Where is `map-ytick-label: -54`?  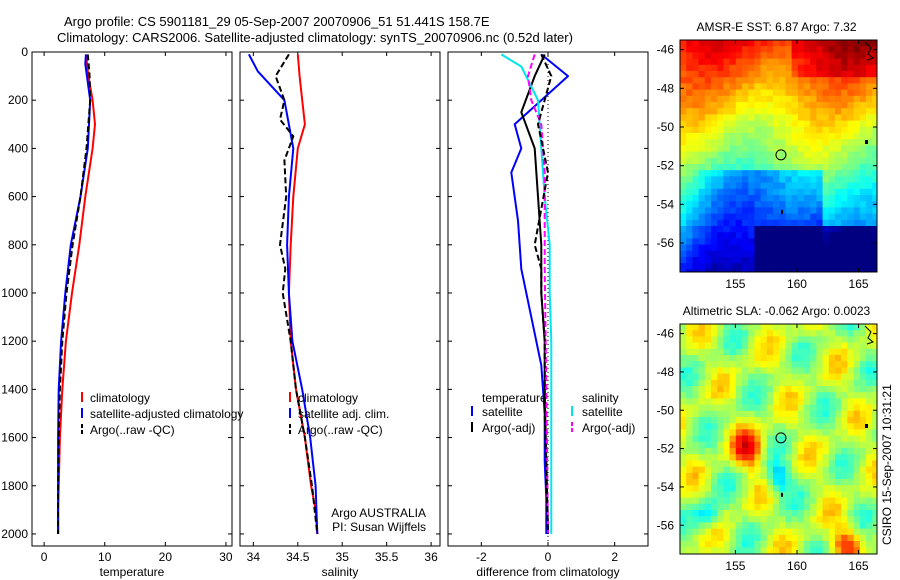
map-ytick-label: -54 is located at coordinates (666, 204).